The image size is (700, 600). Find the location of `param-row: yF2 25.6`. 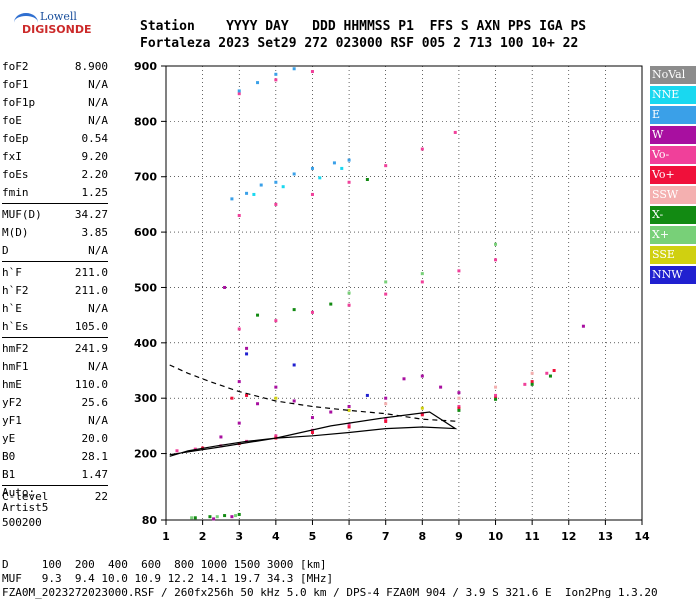

param-row: yF2 25.6 is located at coordinates (55, 402).